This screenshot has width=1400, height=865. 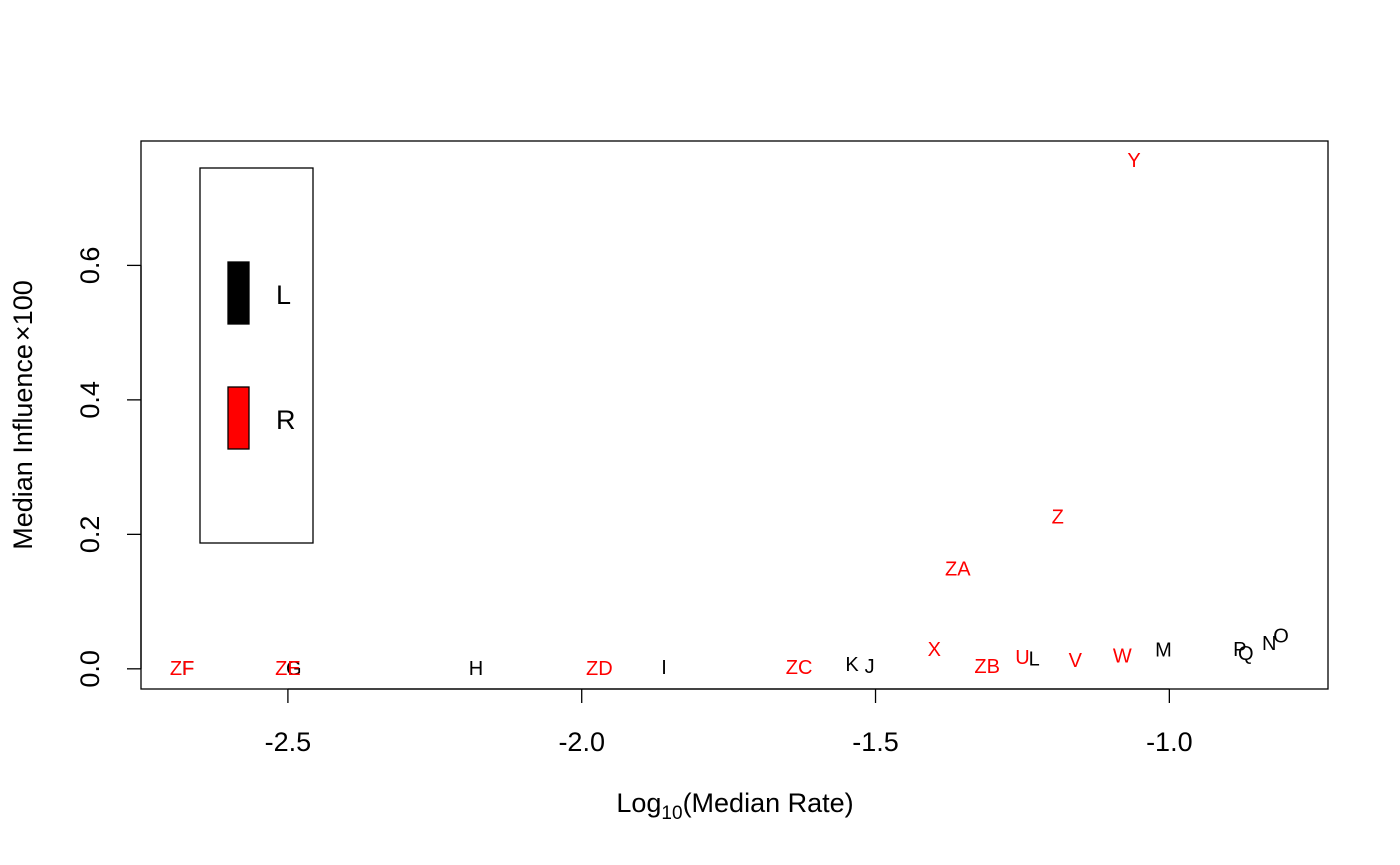 I want to click on point-label-g: G, so click(x=294, y=669).